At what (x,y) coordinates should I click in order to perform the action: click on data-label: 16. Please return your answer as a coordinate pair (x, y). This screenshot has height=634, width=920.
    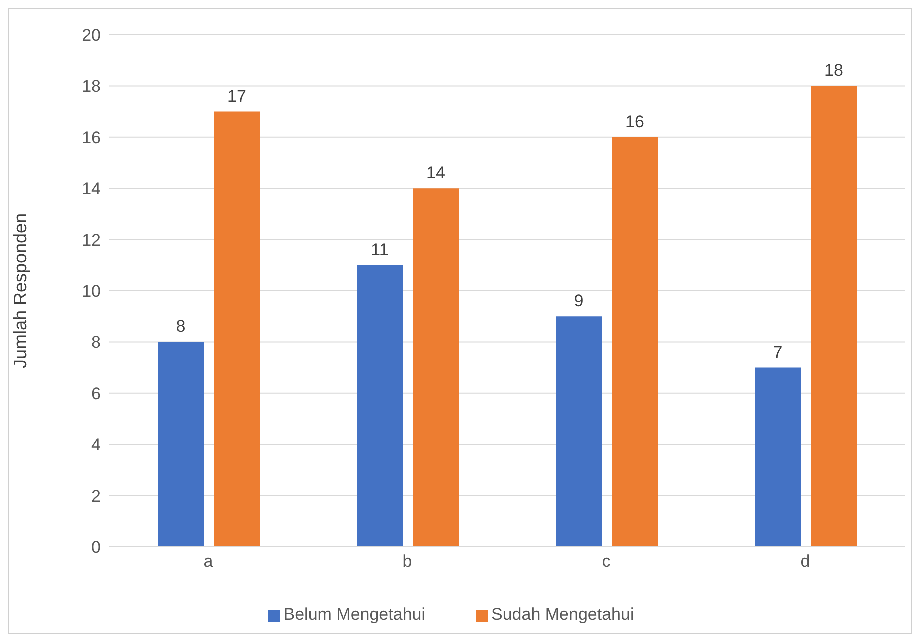
    Looking at the image, I should click on (635, 122).